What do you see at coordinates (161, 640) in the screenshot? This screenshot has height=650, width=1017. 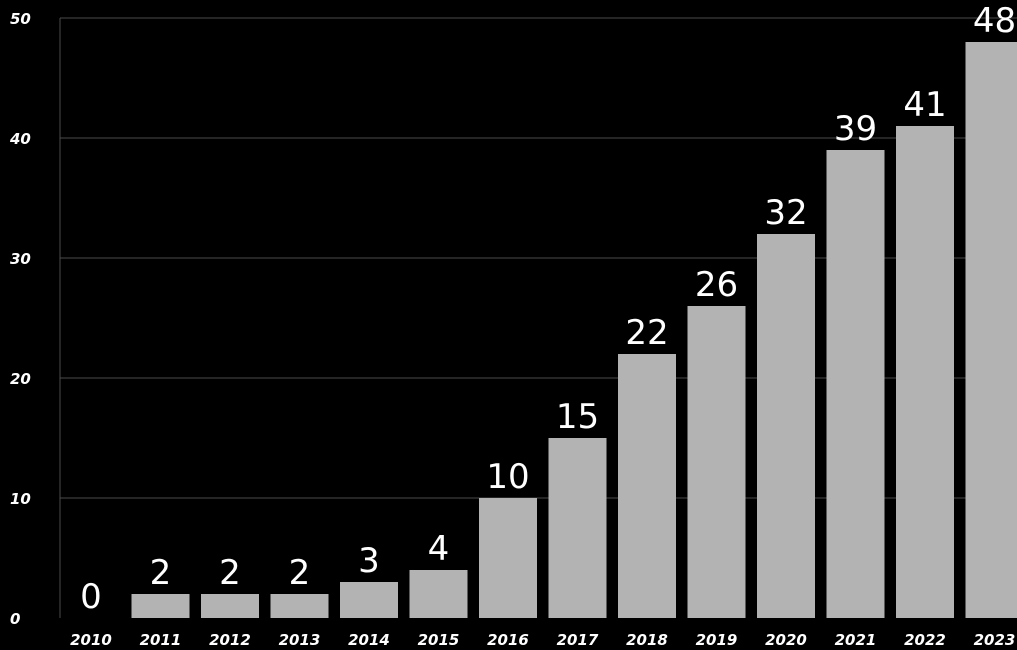 I see `x-tick-label: 2011` at bounding box center [161, 640].